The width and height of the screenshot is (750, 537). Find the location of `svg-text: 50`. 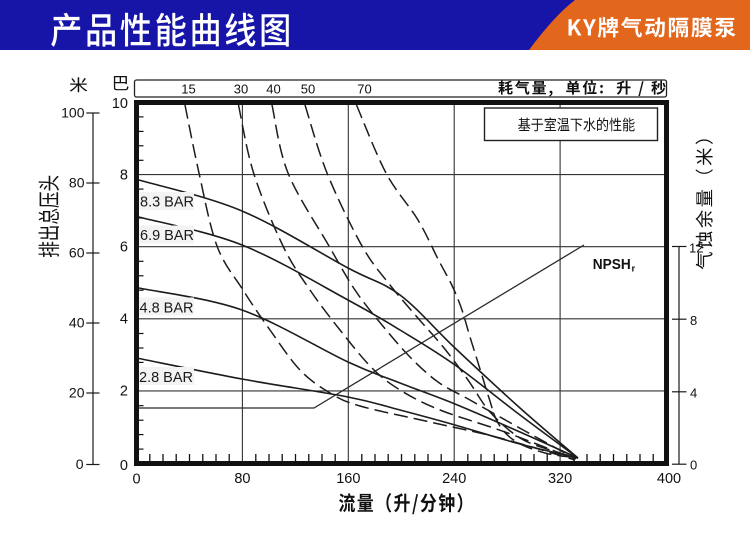

svg-text: 50 is located at coordinates (308, 89).